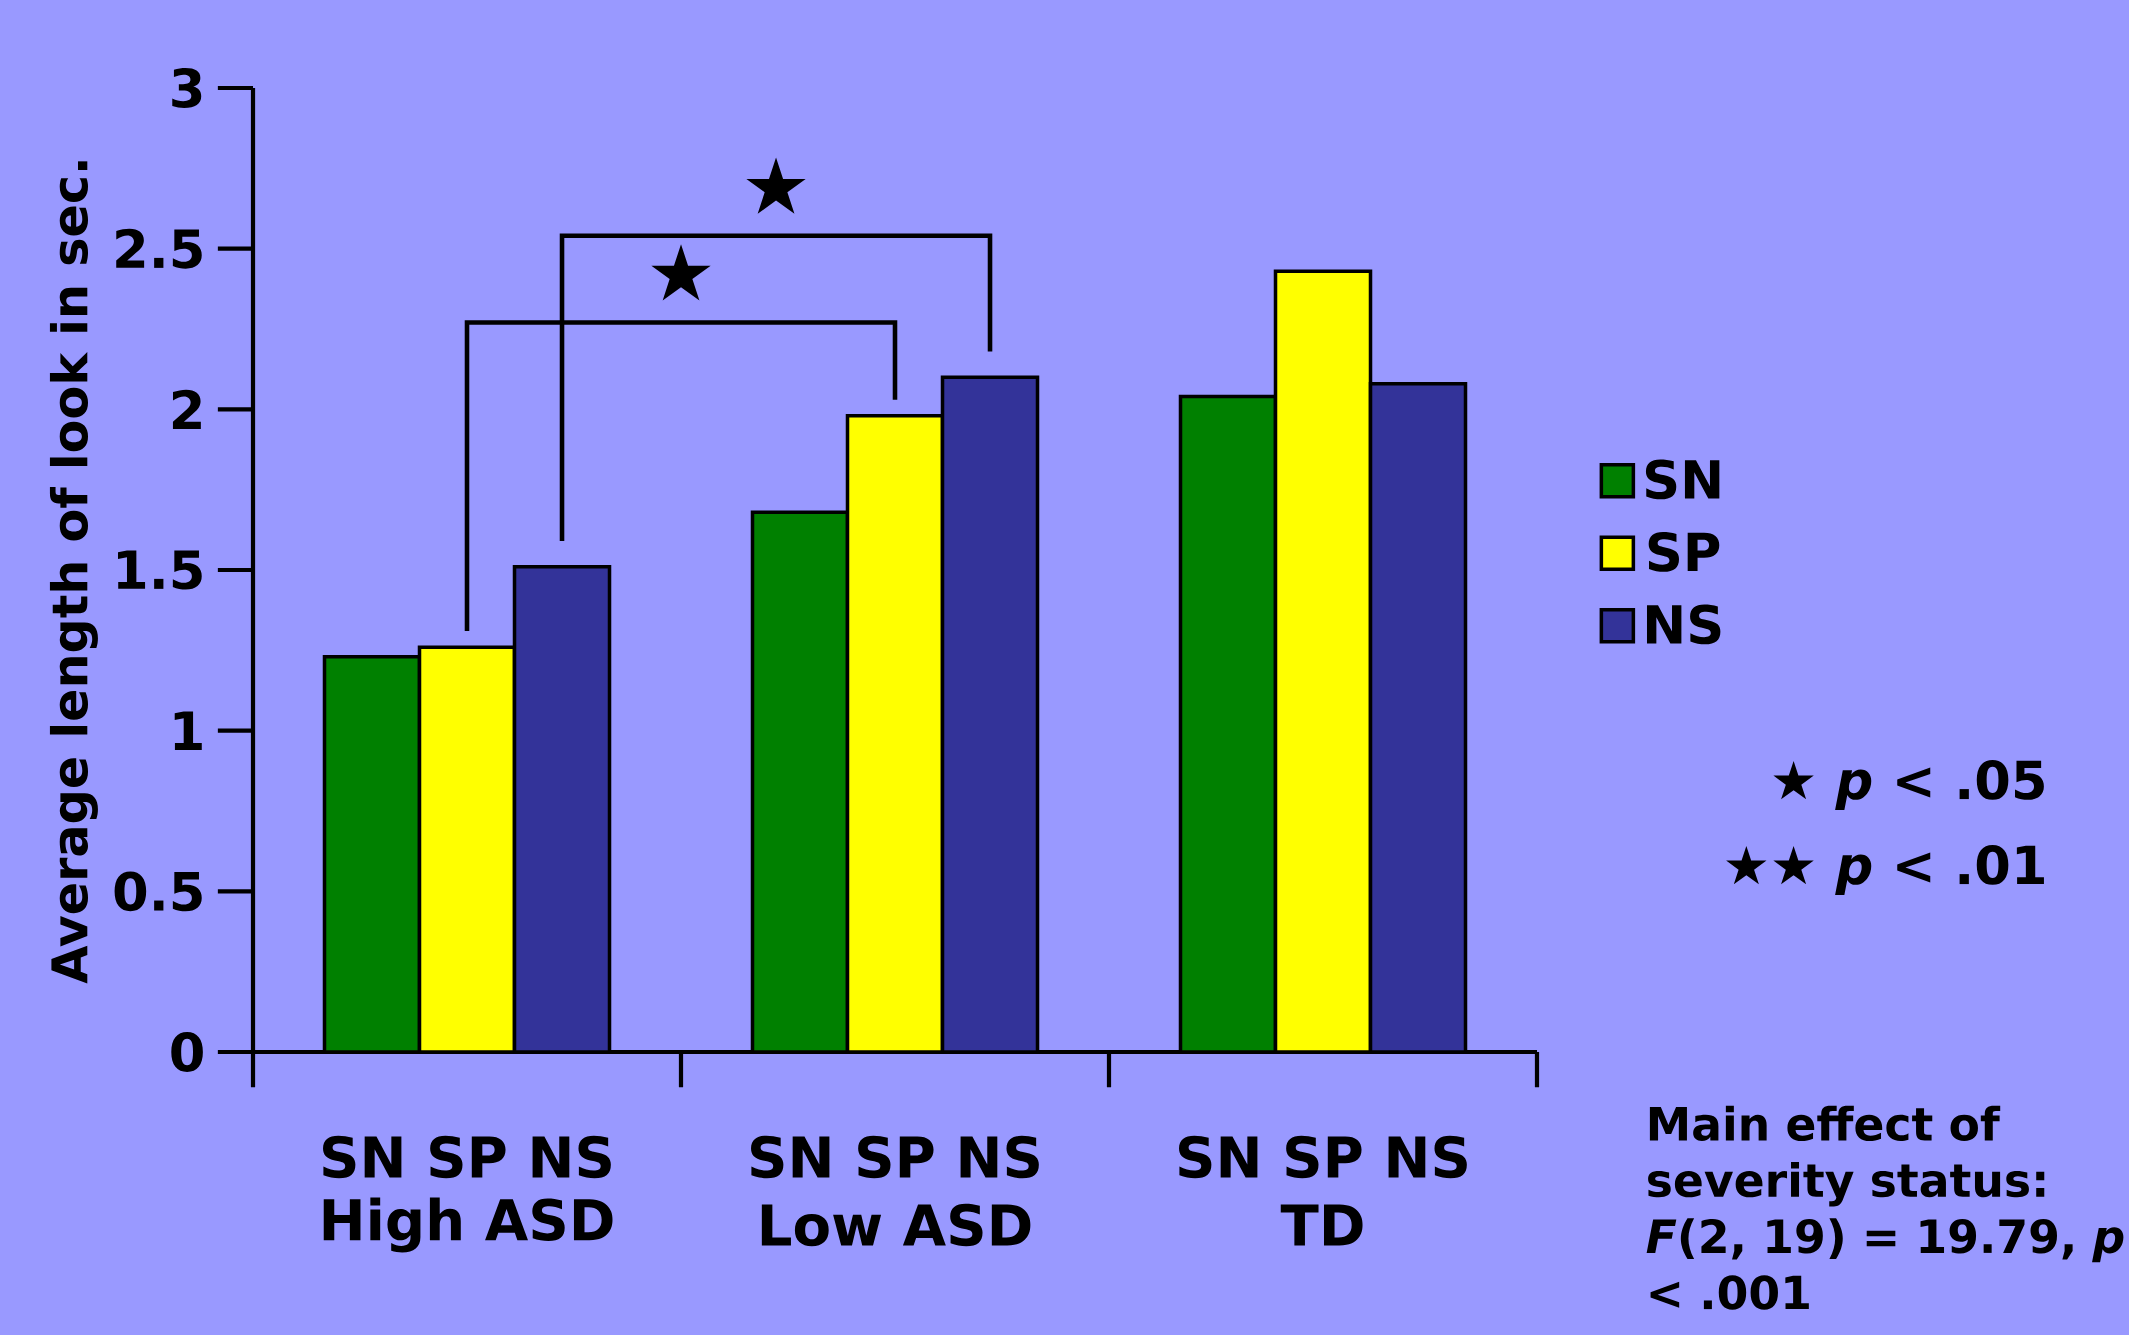 The height and width of the screenshot is (1335, 2129). What do you see at coordinates (187, 1052) in the screenshot?
I see `y-tick-label: 0` at bounding box center [187, 1052].